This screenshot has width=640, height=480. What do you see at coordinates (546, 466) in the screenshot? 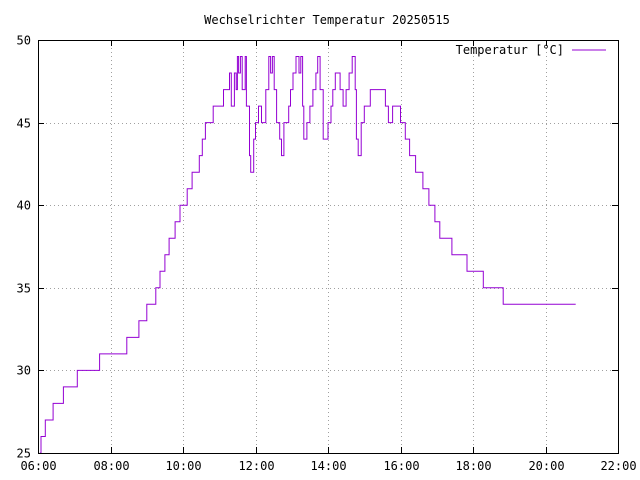
I see `x-tick-label: 20:00` at bounding box center [546, 466].